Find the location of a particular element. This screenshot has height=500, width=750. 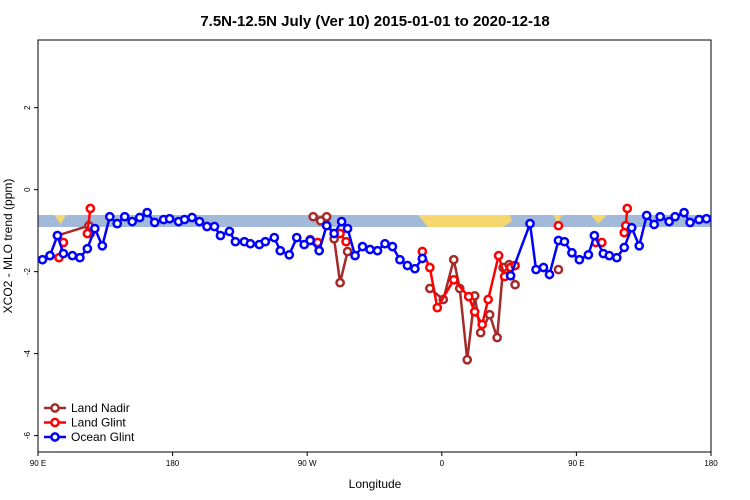

y-tick-label: 0 is located at coordinates (27, 189).